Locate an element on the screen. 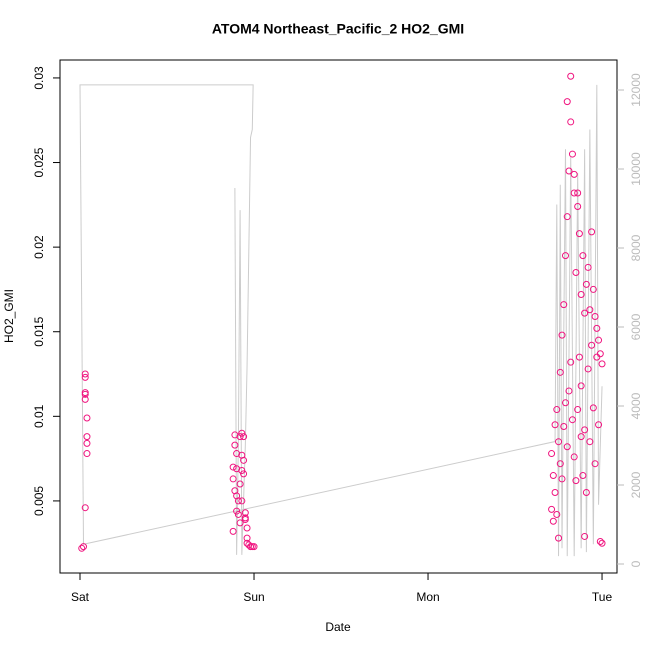 The width and height of the screenshot is (650, 655). y-tick-label: 0.02 is located at coordinates (39, 247).